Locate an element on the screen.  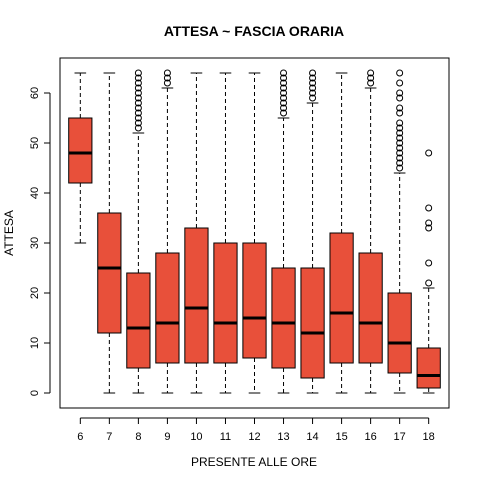
x-tick-label: 6 is located at coordinates (80, 437).